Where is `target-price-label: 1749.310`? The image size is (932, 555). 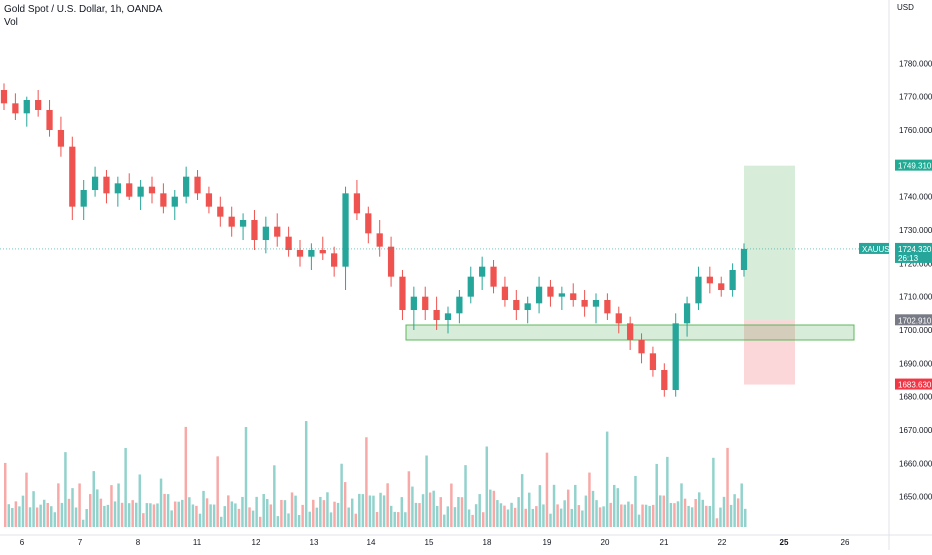 target-price-label: 1749.310 is located at coordinates (915, 166).